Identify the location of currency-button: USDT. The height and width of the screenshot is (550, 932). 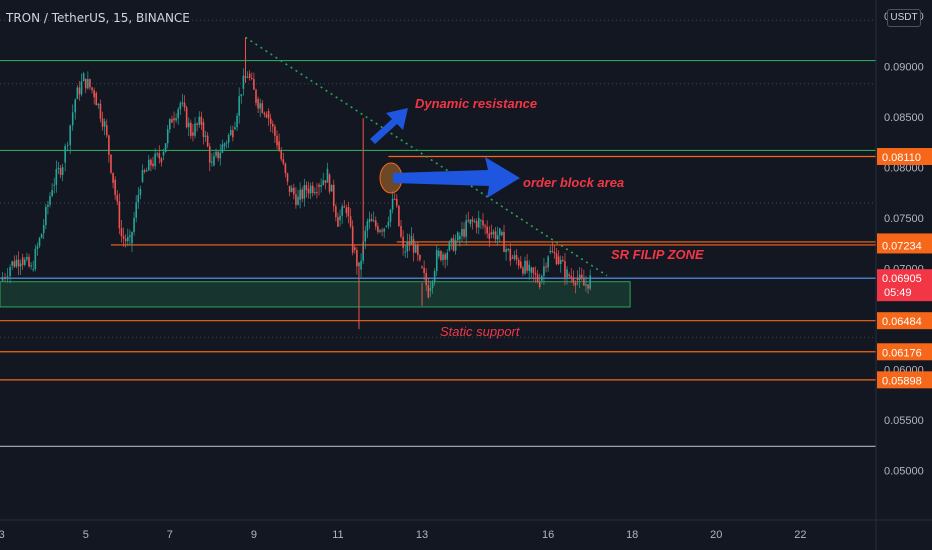
(904, 18).